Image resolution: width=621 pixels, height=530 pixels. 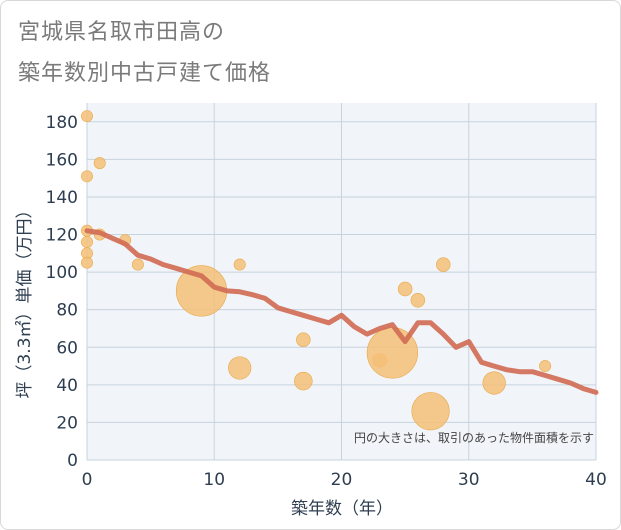 What do you see at coordinates (474, 437) in the screenshot?
I see `bubble-size-note: 円の大きさは、取引のあった物件面積を示す` at bounding box center [474, 437].